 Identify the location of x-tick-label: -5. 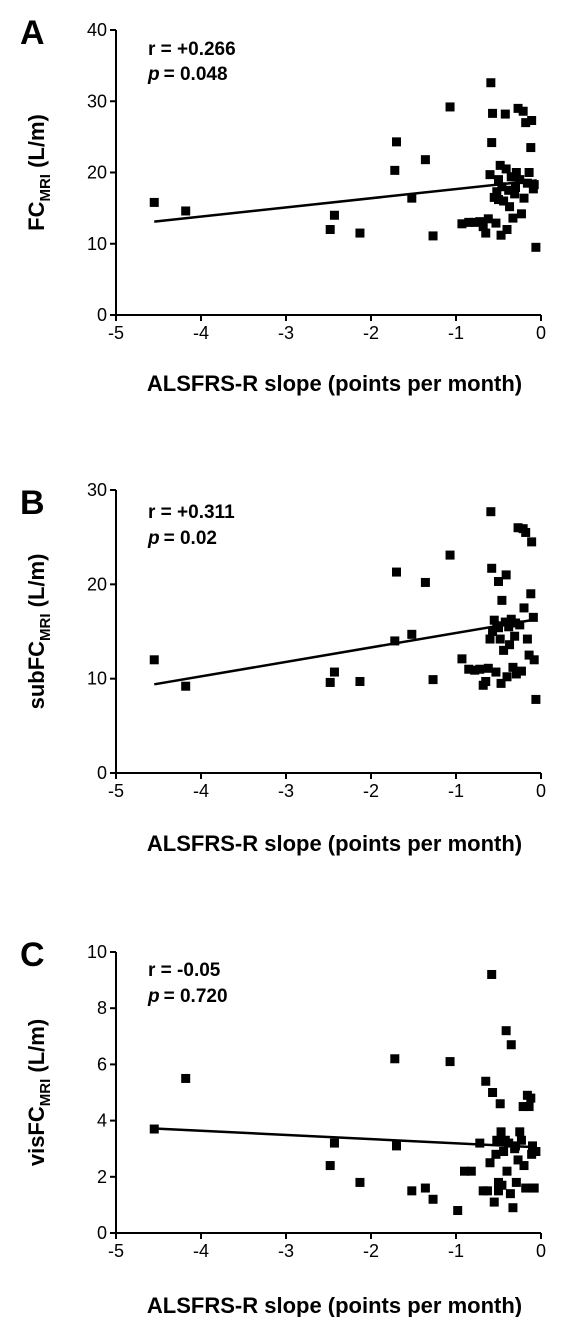
(116, 1251).